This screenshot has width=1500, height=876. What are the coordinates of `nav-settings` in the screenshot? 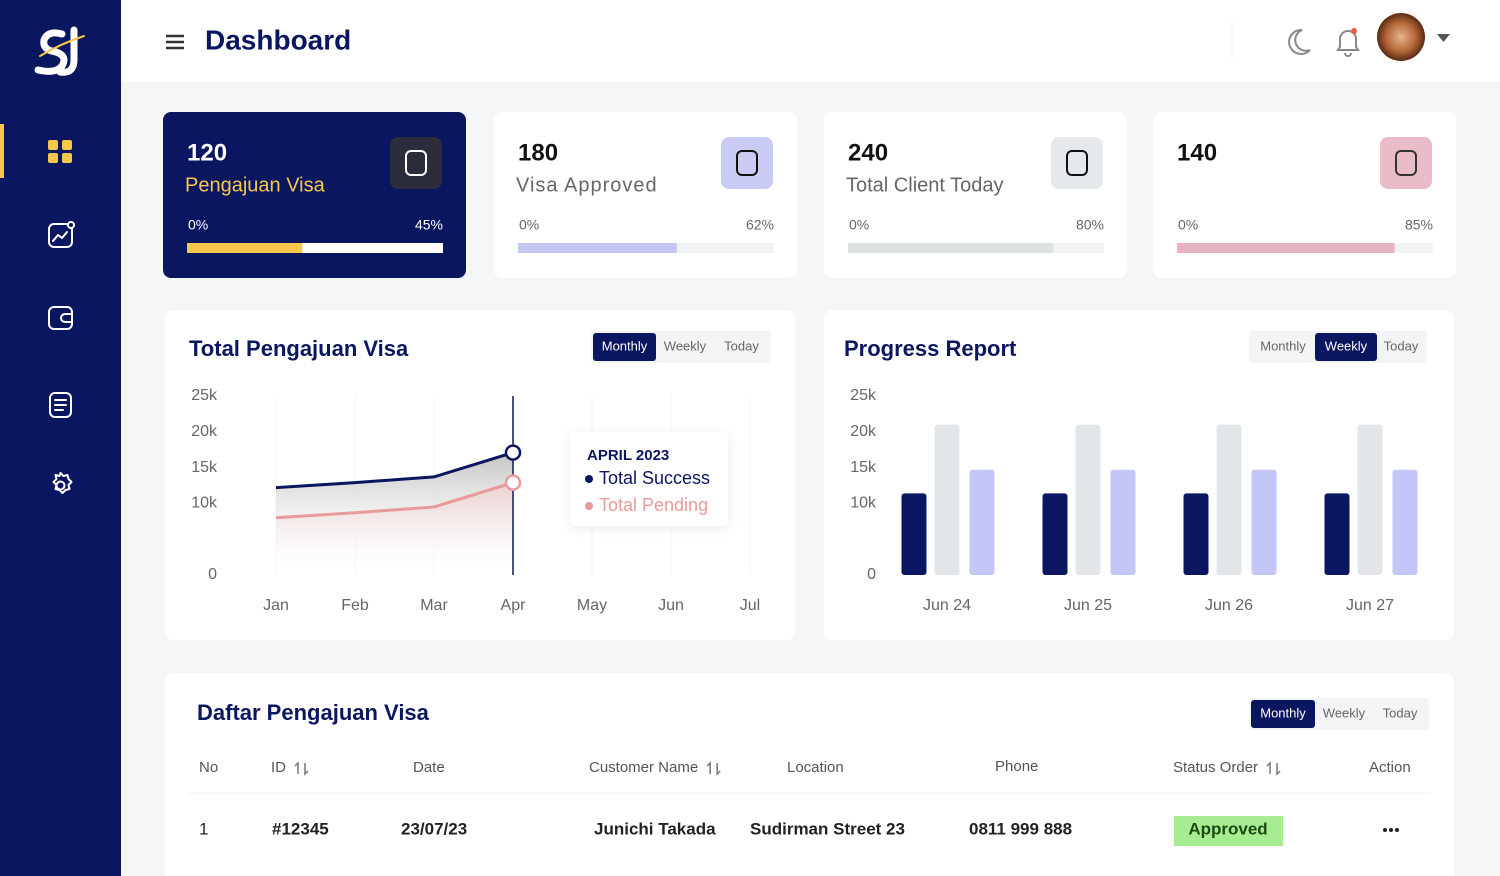 It's located at (62, 483).